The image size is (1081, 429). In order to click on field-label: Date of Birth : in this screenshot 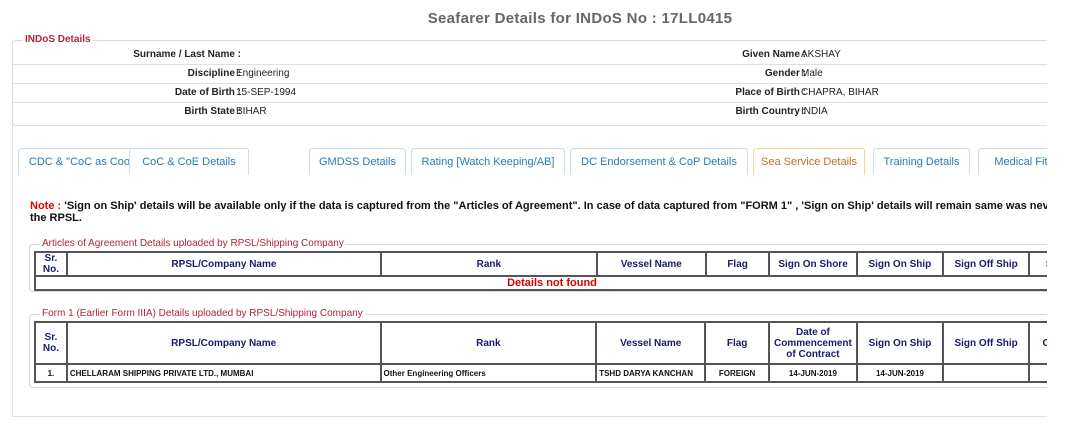, I will do `click(207, 92)`.